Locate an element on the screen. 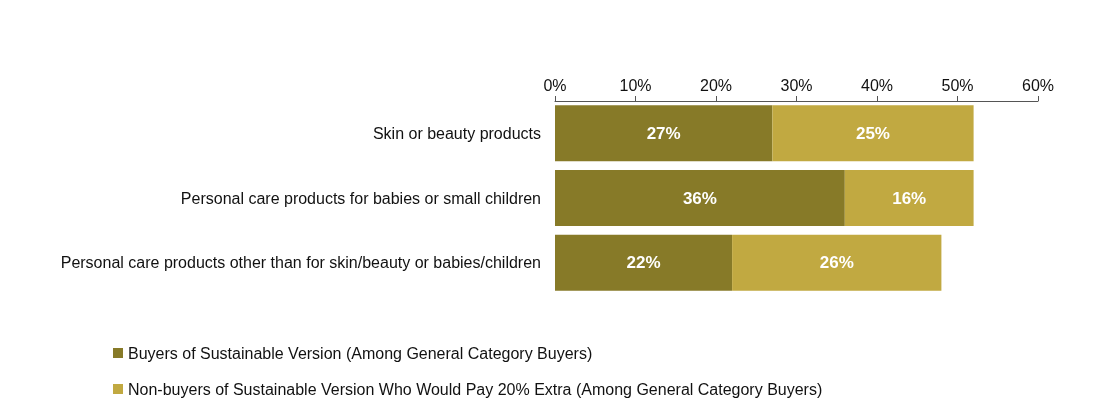 This screenshot has height=415, width=1094. x-tick-label: 30% is located at coordinates (796, 85).